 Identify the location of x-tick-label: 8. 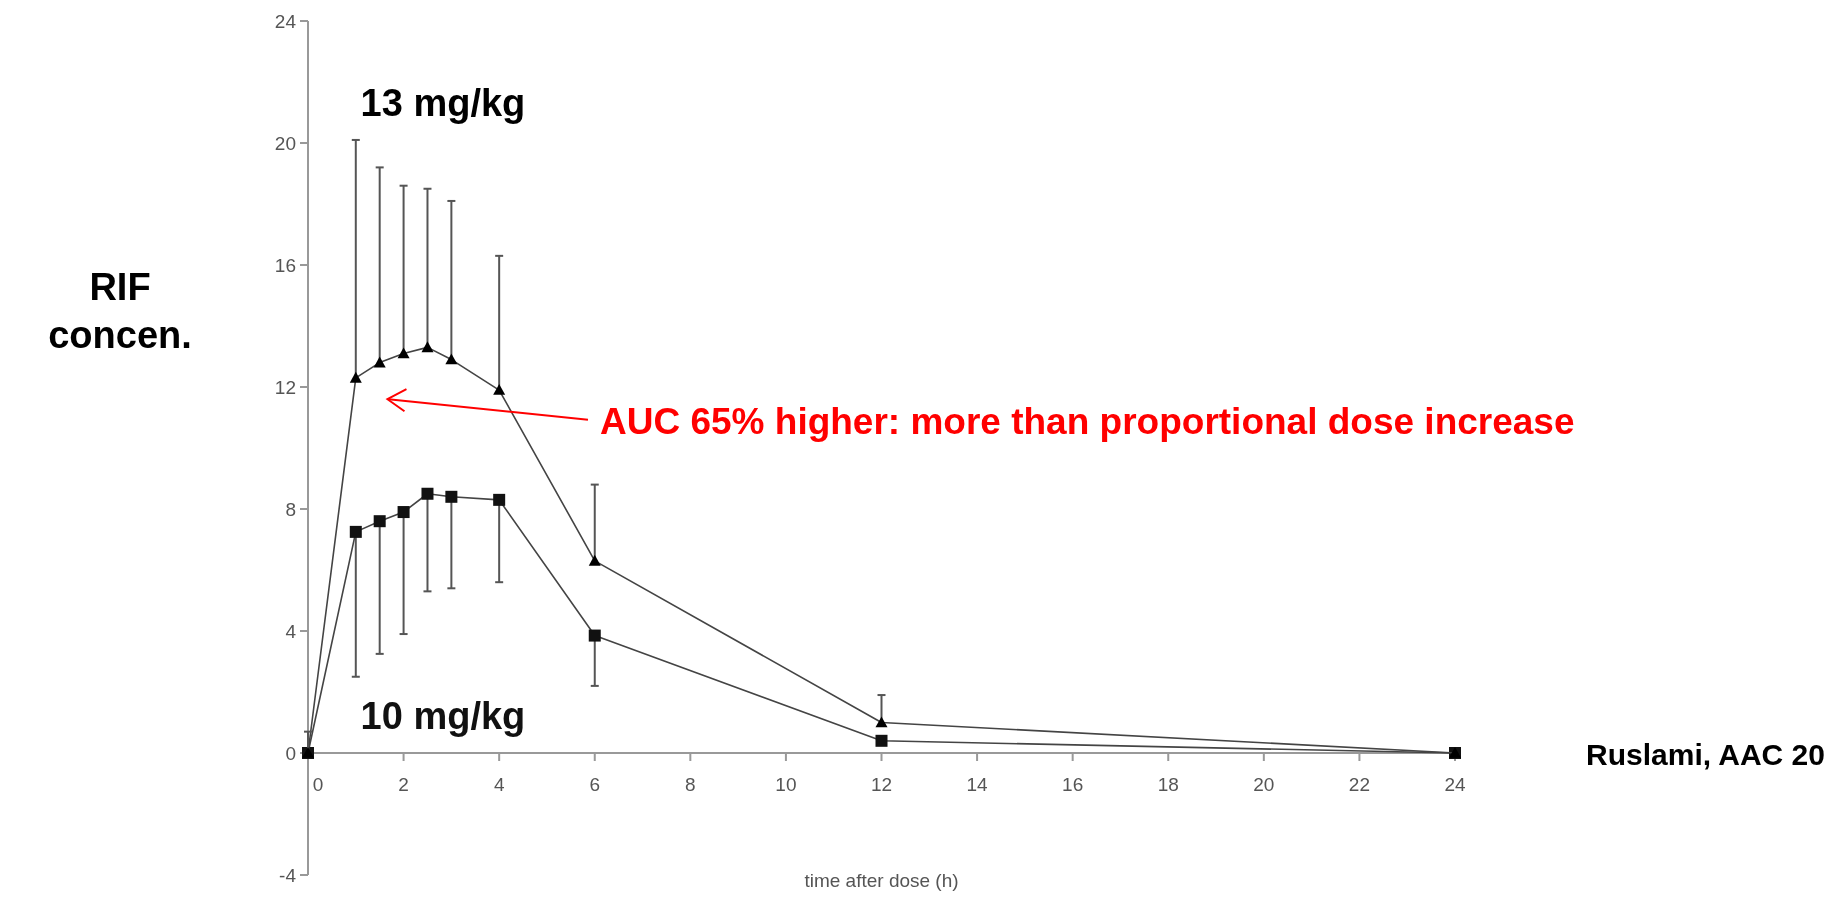
(690, 784).